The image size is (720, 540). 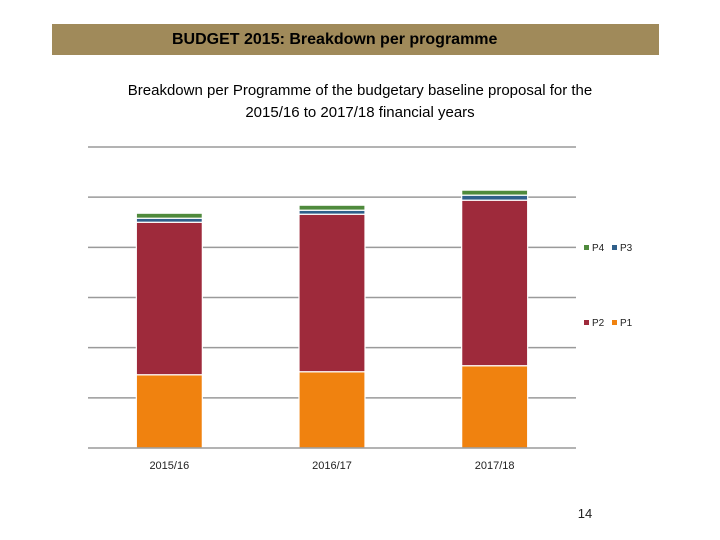 I want to click on legend-label-p1: P1, so click(x=626, y=323).